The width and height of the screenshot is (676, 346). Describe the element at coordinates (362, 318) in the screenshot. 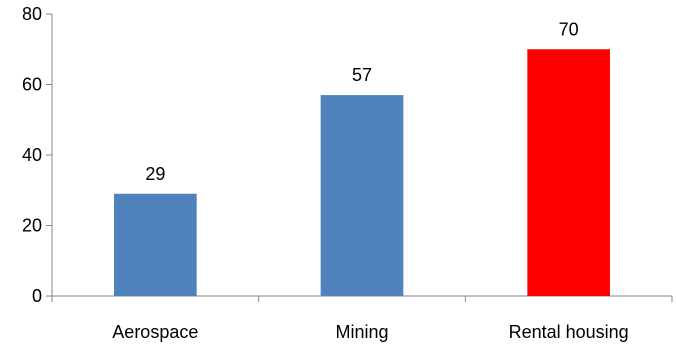

I see `x-axis: Aerospace Mining Rental housing` at that location.